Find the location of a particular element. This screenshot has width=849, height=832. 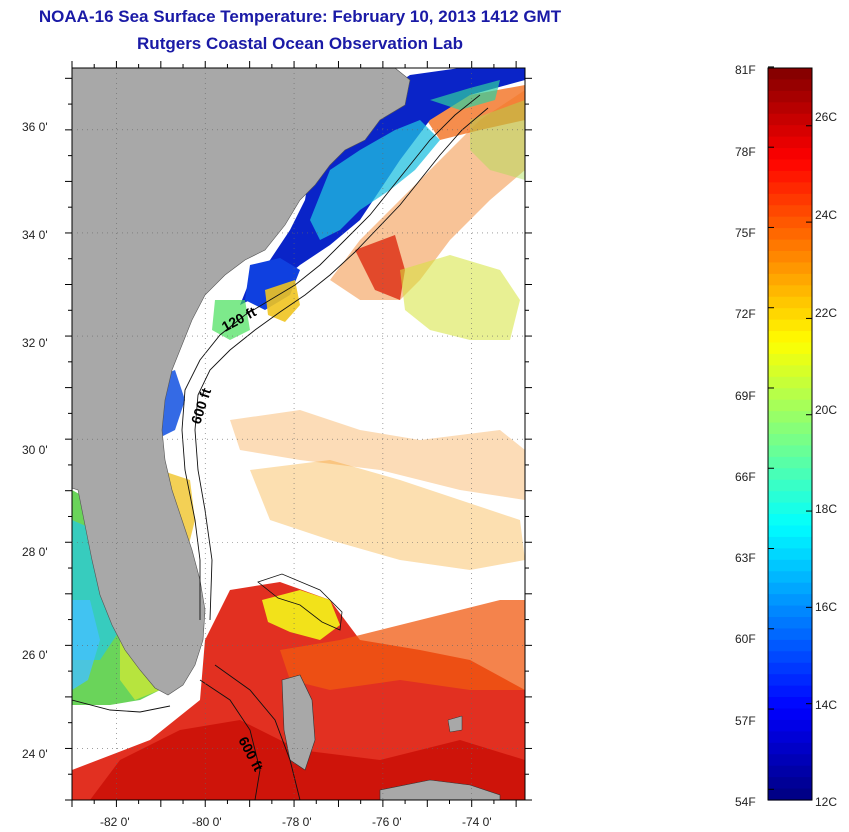

colorbar-f-label: 75F is located at coordinates (745, 233).